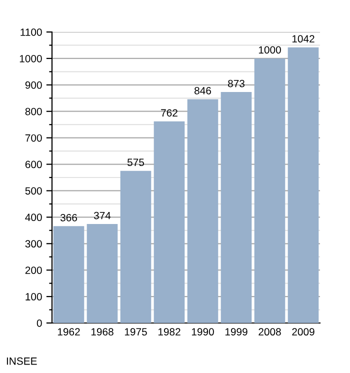  What do you see at coordinates (39, 323) in the screenshot?
I see `y-tick-label: 0` at bounding box center [39, 323].